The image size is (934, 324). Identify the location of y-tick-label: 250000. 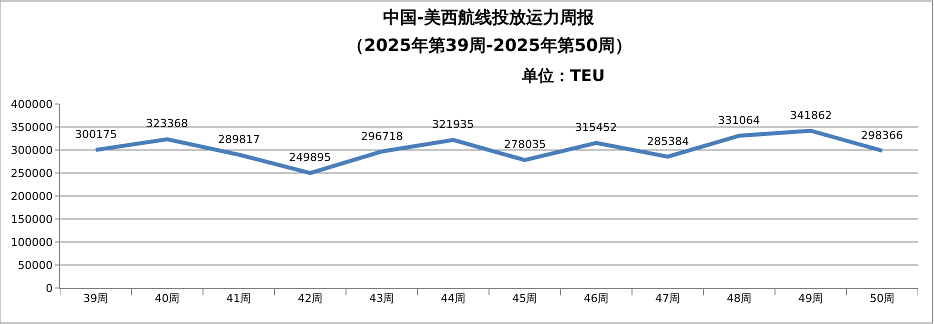
(31, 173).